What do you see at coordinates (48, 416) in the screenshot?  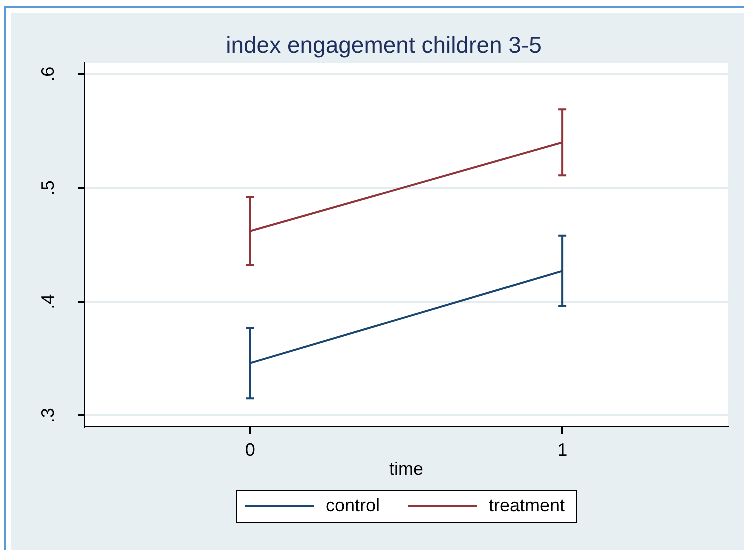 I see `y-tick-label: .3` at bounding box center [48, 416].